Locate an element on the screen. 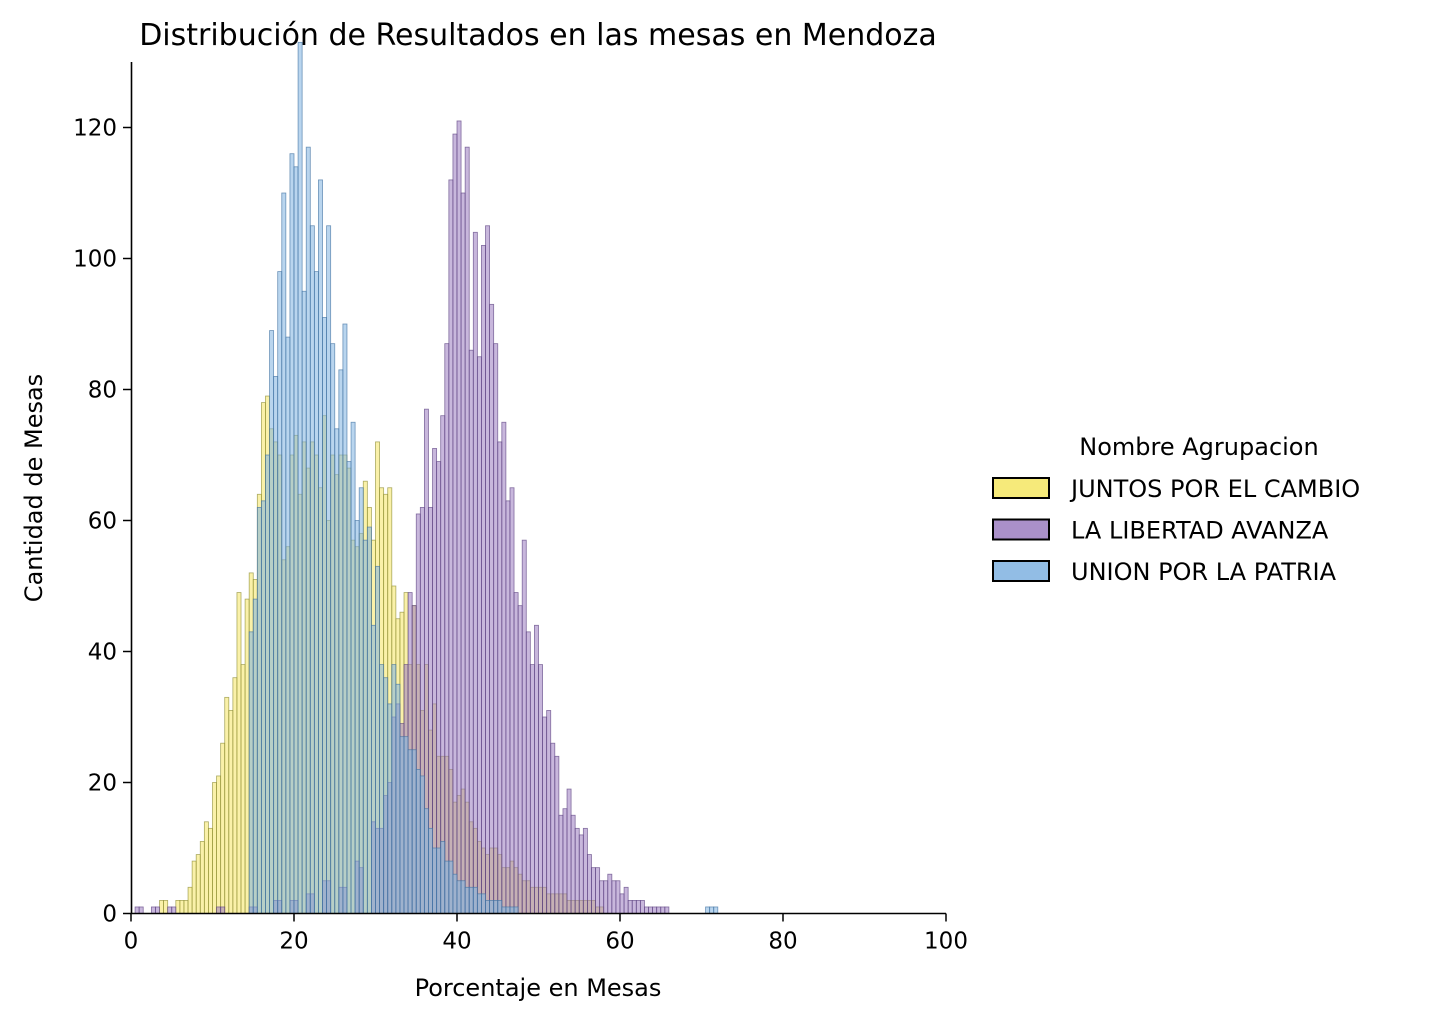 This screenshot has height=1021, width=1430. y-tick-label: 60 is located at coordinates (102, 522).